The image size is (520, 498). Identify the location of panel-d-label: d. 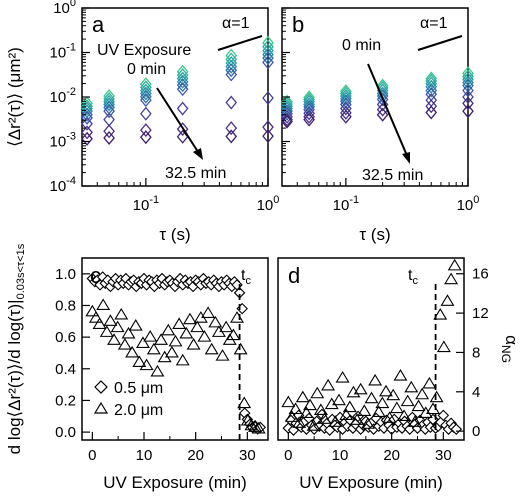
(294, 275).